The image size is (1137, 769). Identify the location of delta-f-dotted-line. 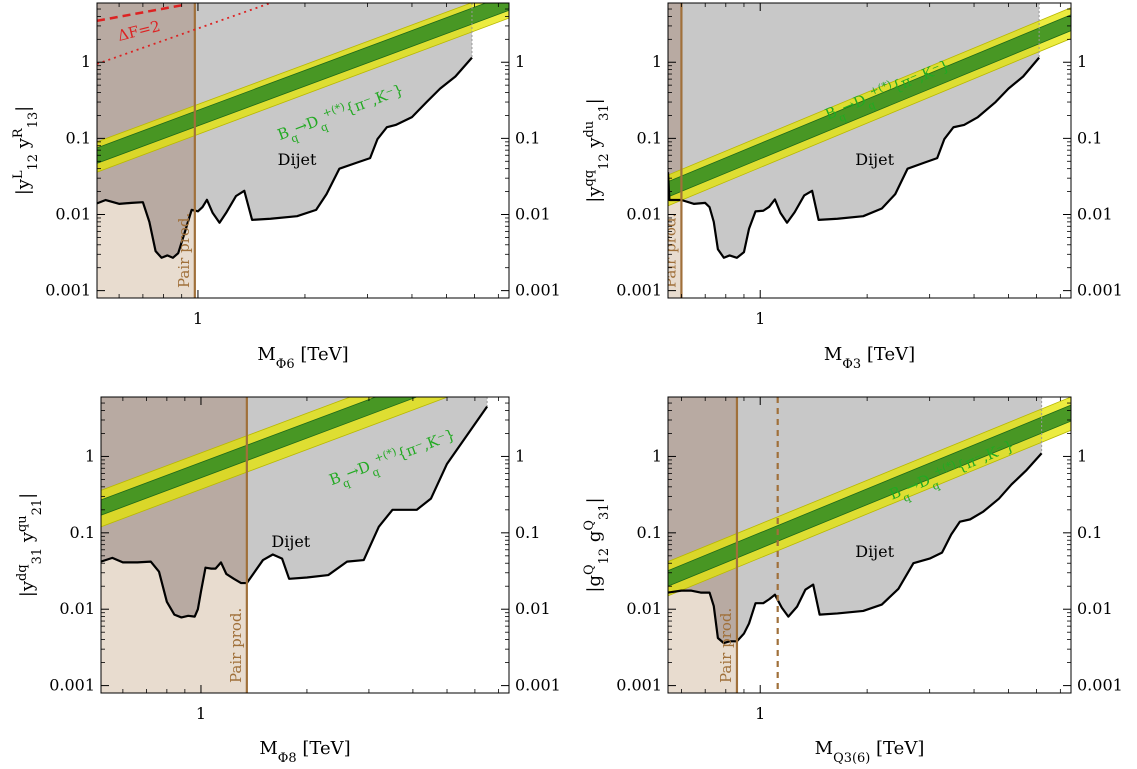
(184, 34).